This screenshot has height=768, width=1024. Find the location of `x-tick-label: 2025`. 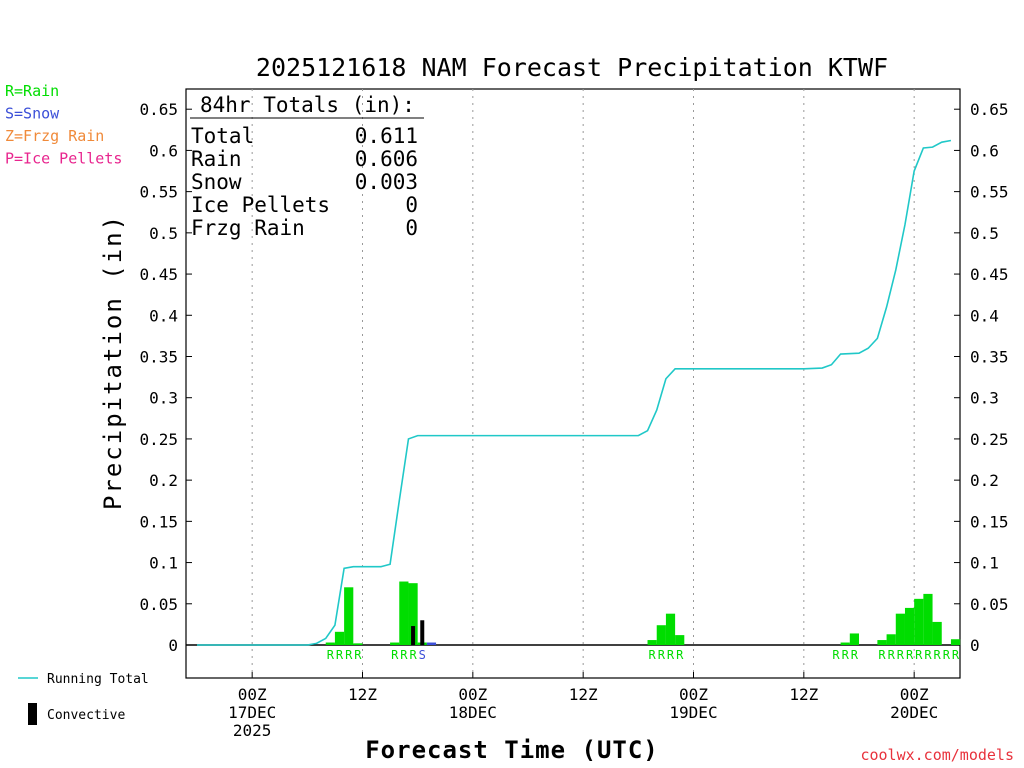

x-tick-label: 2025 is located at coordinates (252, 730).